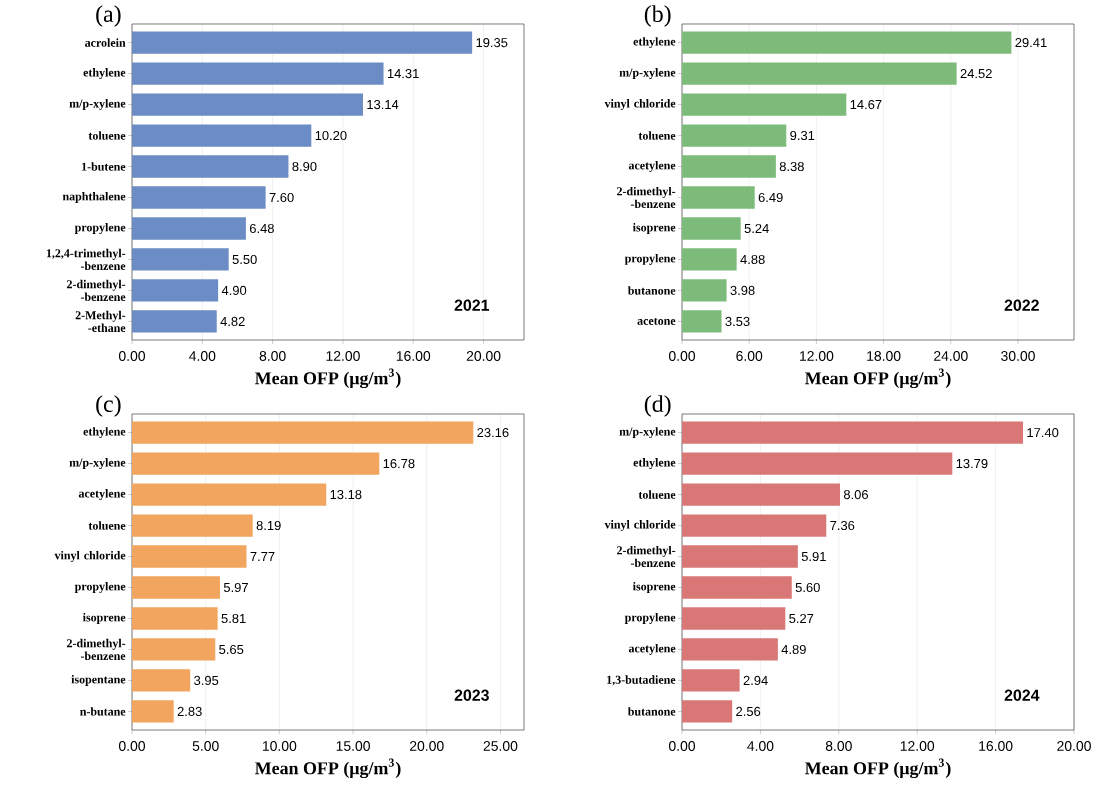  Describe the element at coordinates (108, 16) in the screenshot. I see `chart-title: (a)` at that location.